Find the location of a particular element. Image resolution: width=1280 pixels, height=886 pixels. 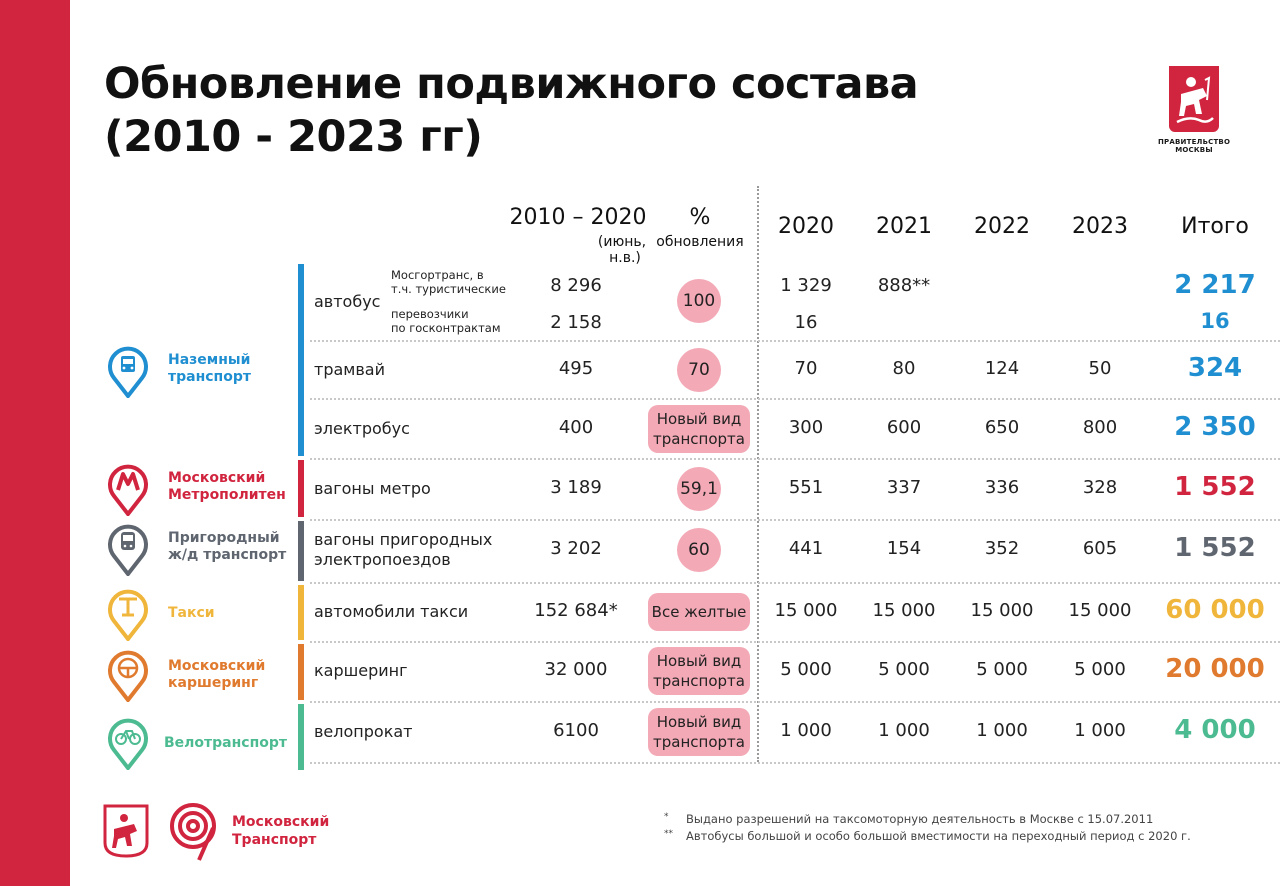

row-2020-value: 5 000 is located at coordinates (806, 669).